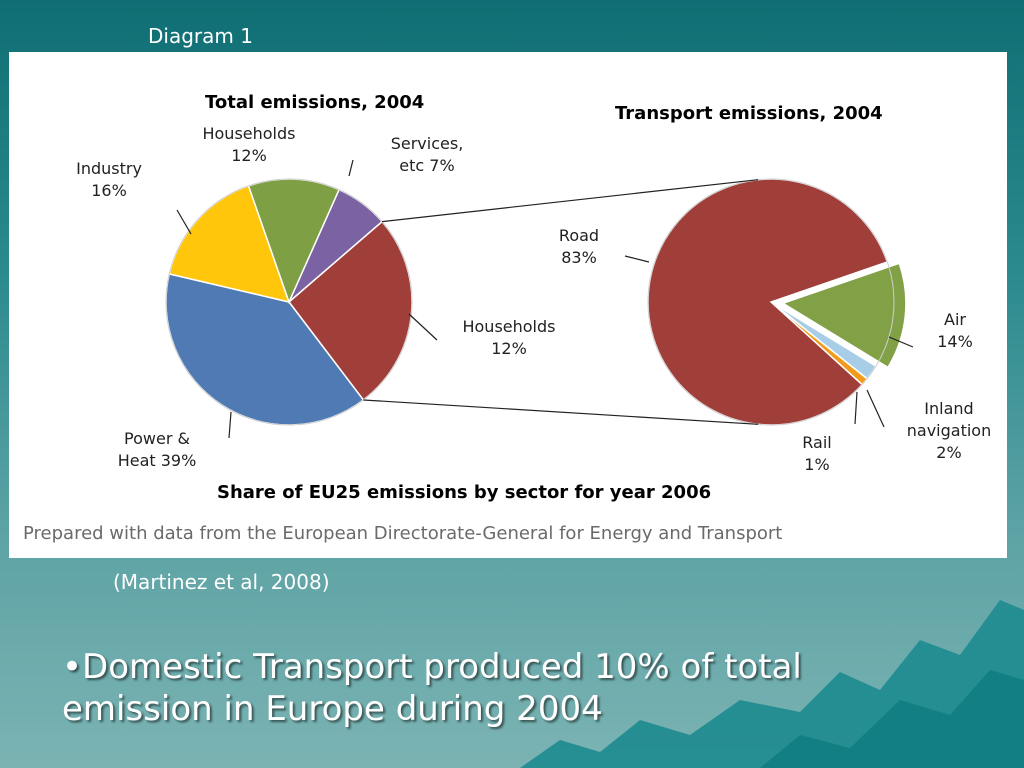  I want to click on chart-title-transport: Transport emissions, 2004, so click(749, 113).